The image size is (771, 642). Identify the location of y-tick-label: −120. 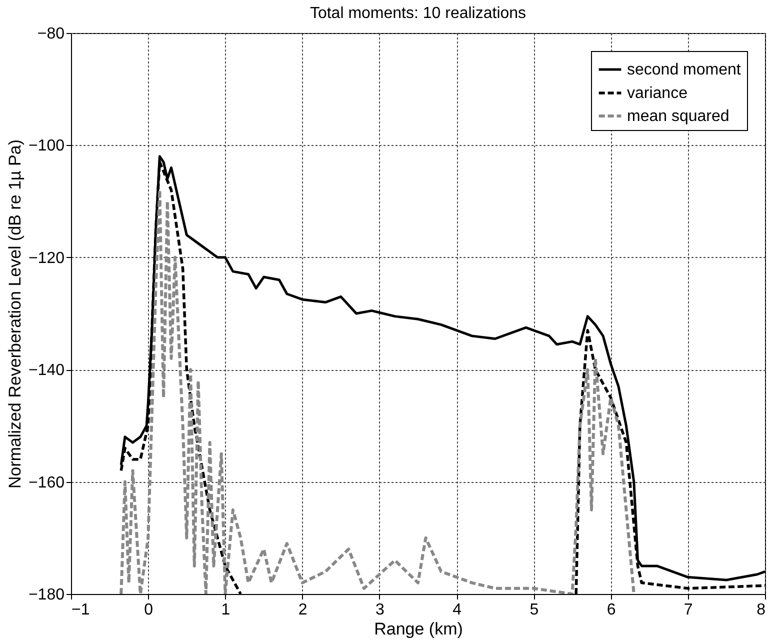
(46, 258).